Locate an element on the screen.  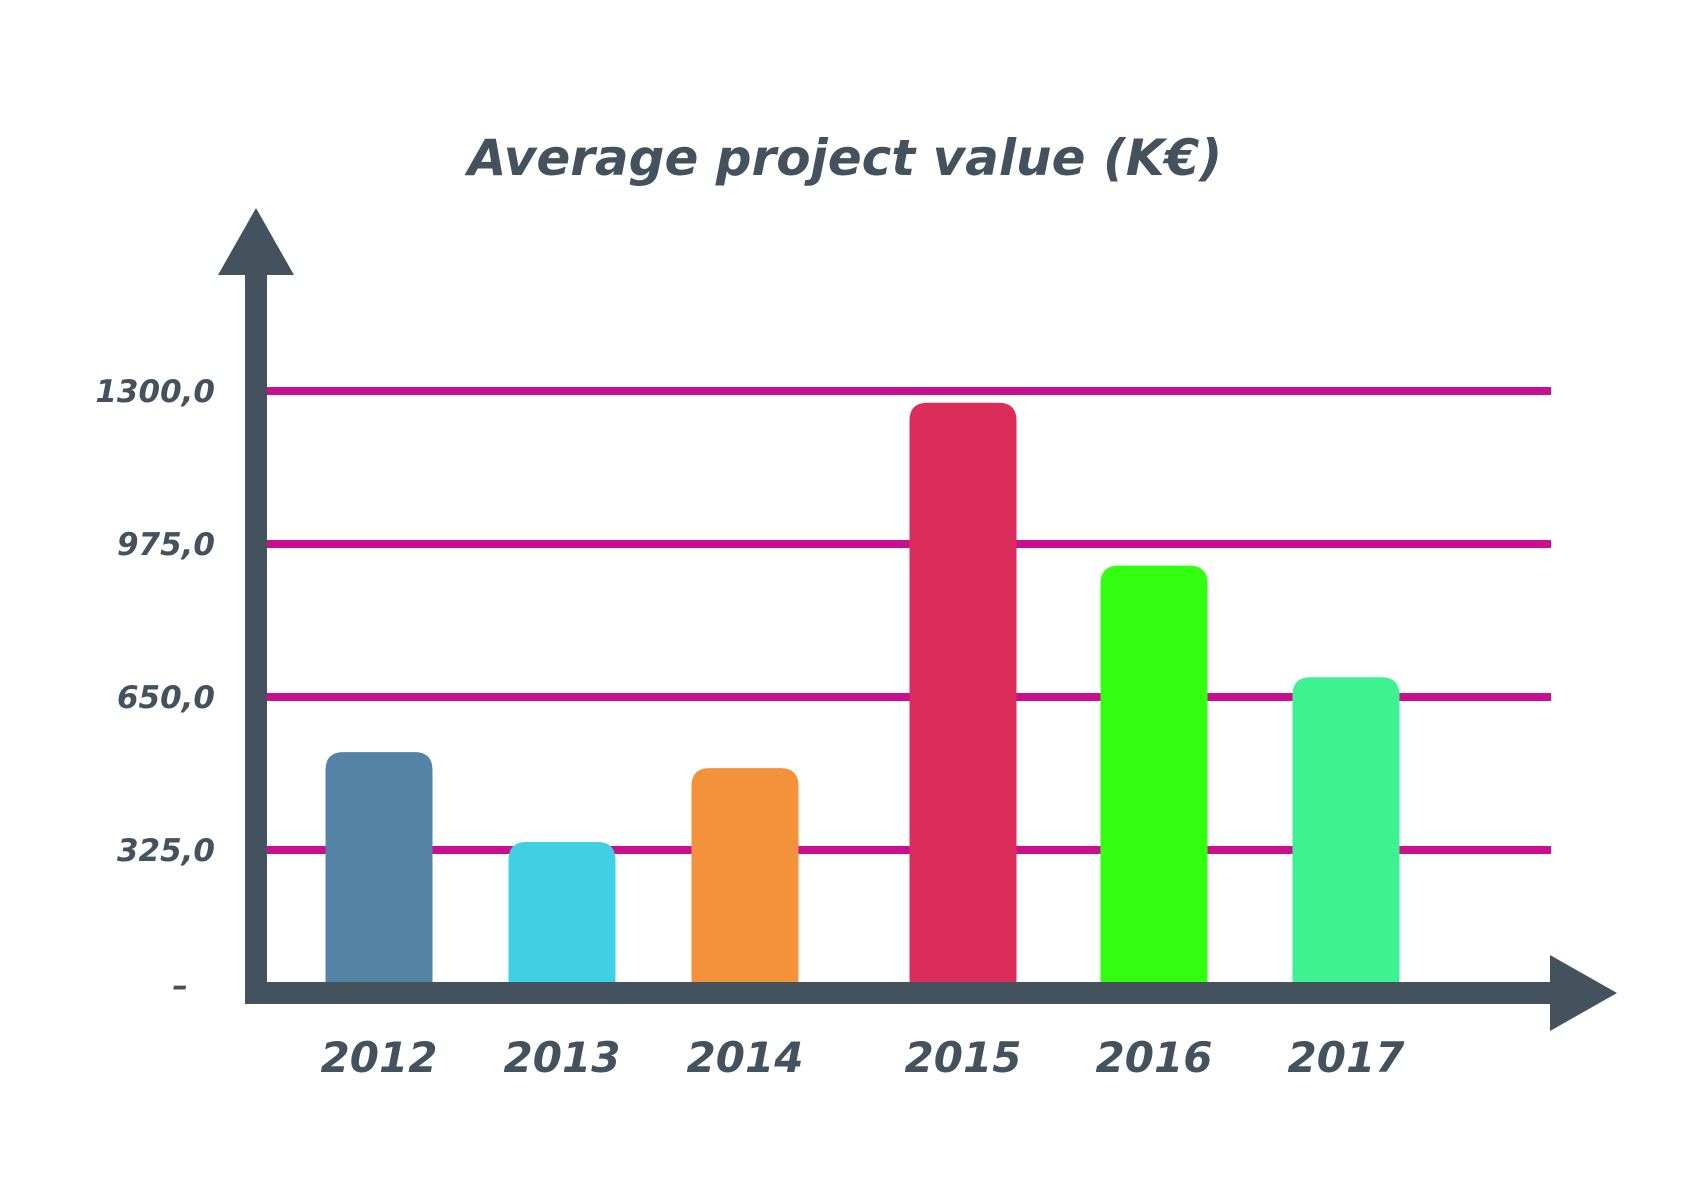
bar-2014 is located at coordinates (745, 875).